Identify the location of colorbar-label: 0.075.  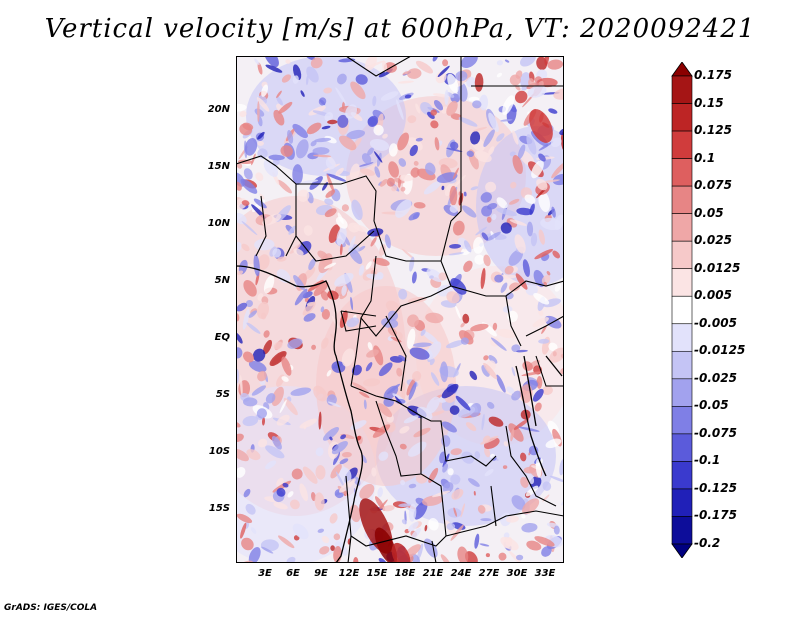
(713, 185).